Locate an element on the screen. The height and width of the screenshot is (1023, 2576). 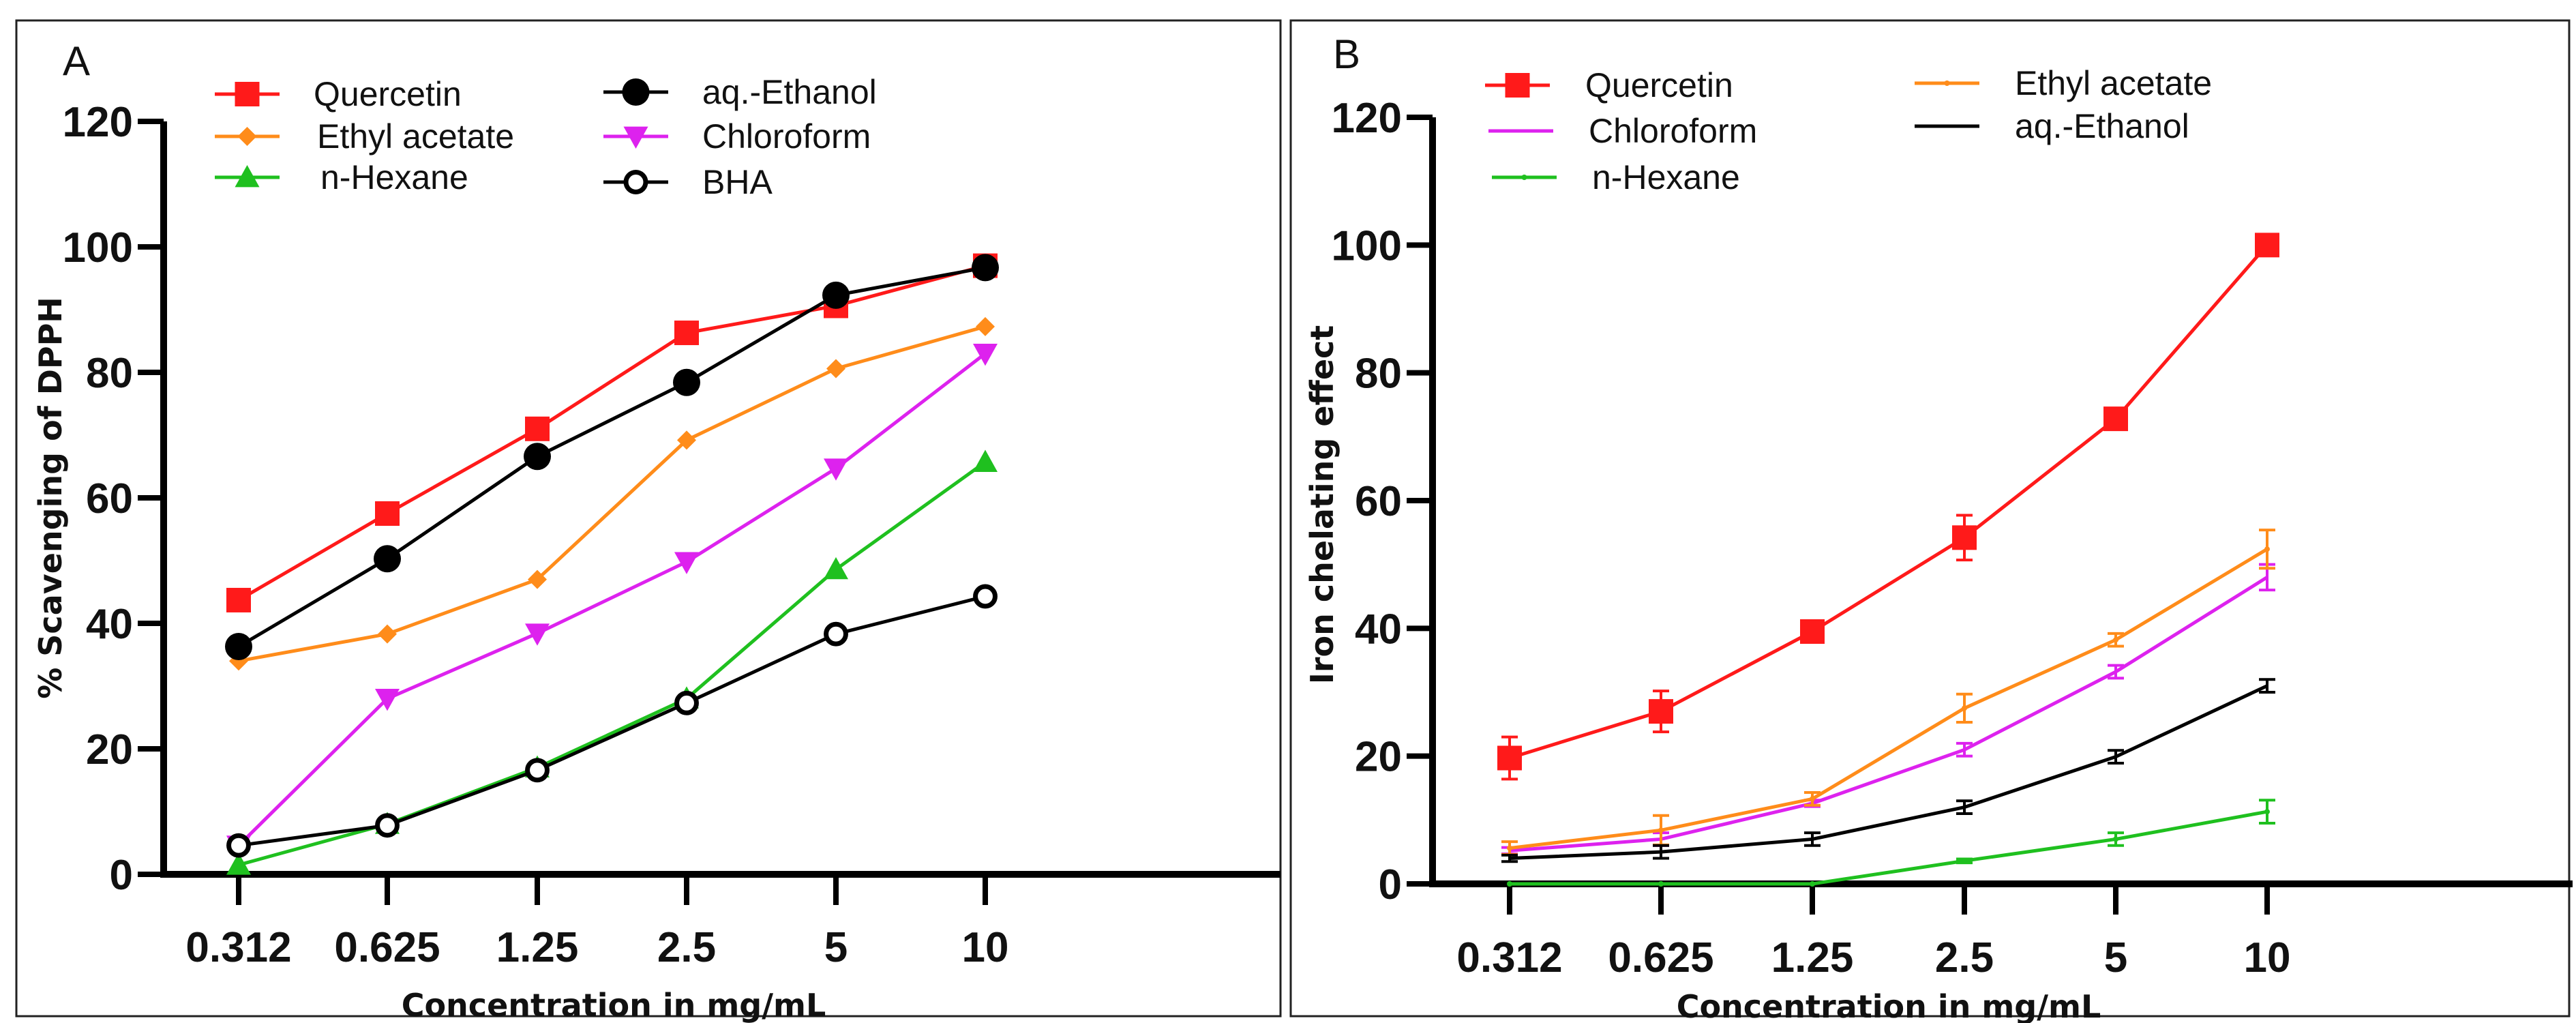
legend-item: Ethyl acetate is located at coordinates (2063, 83).